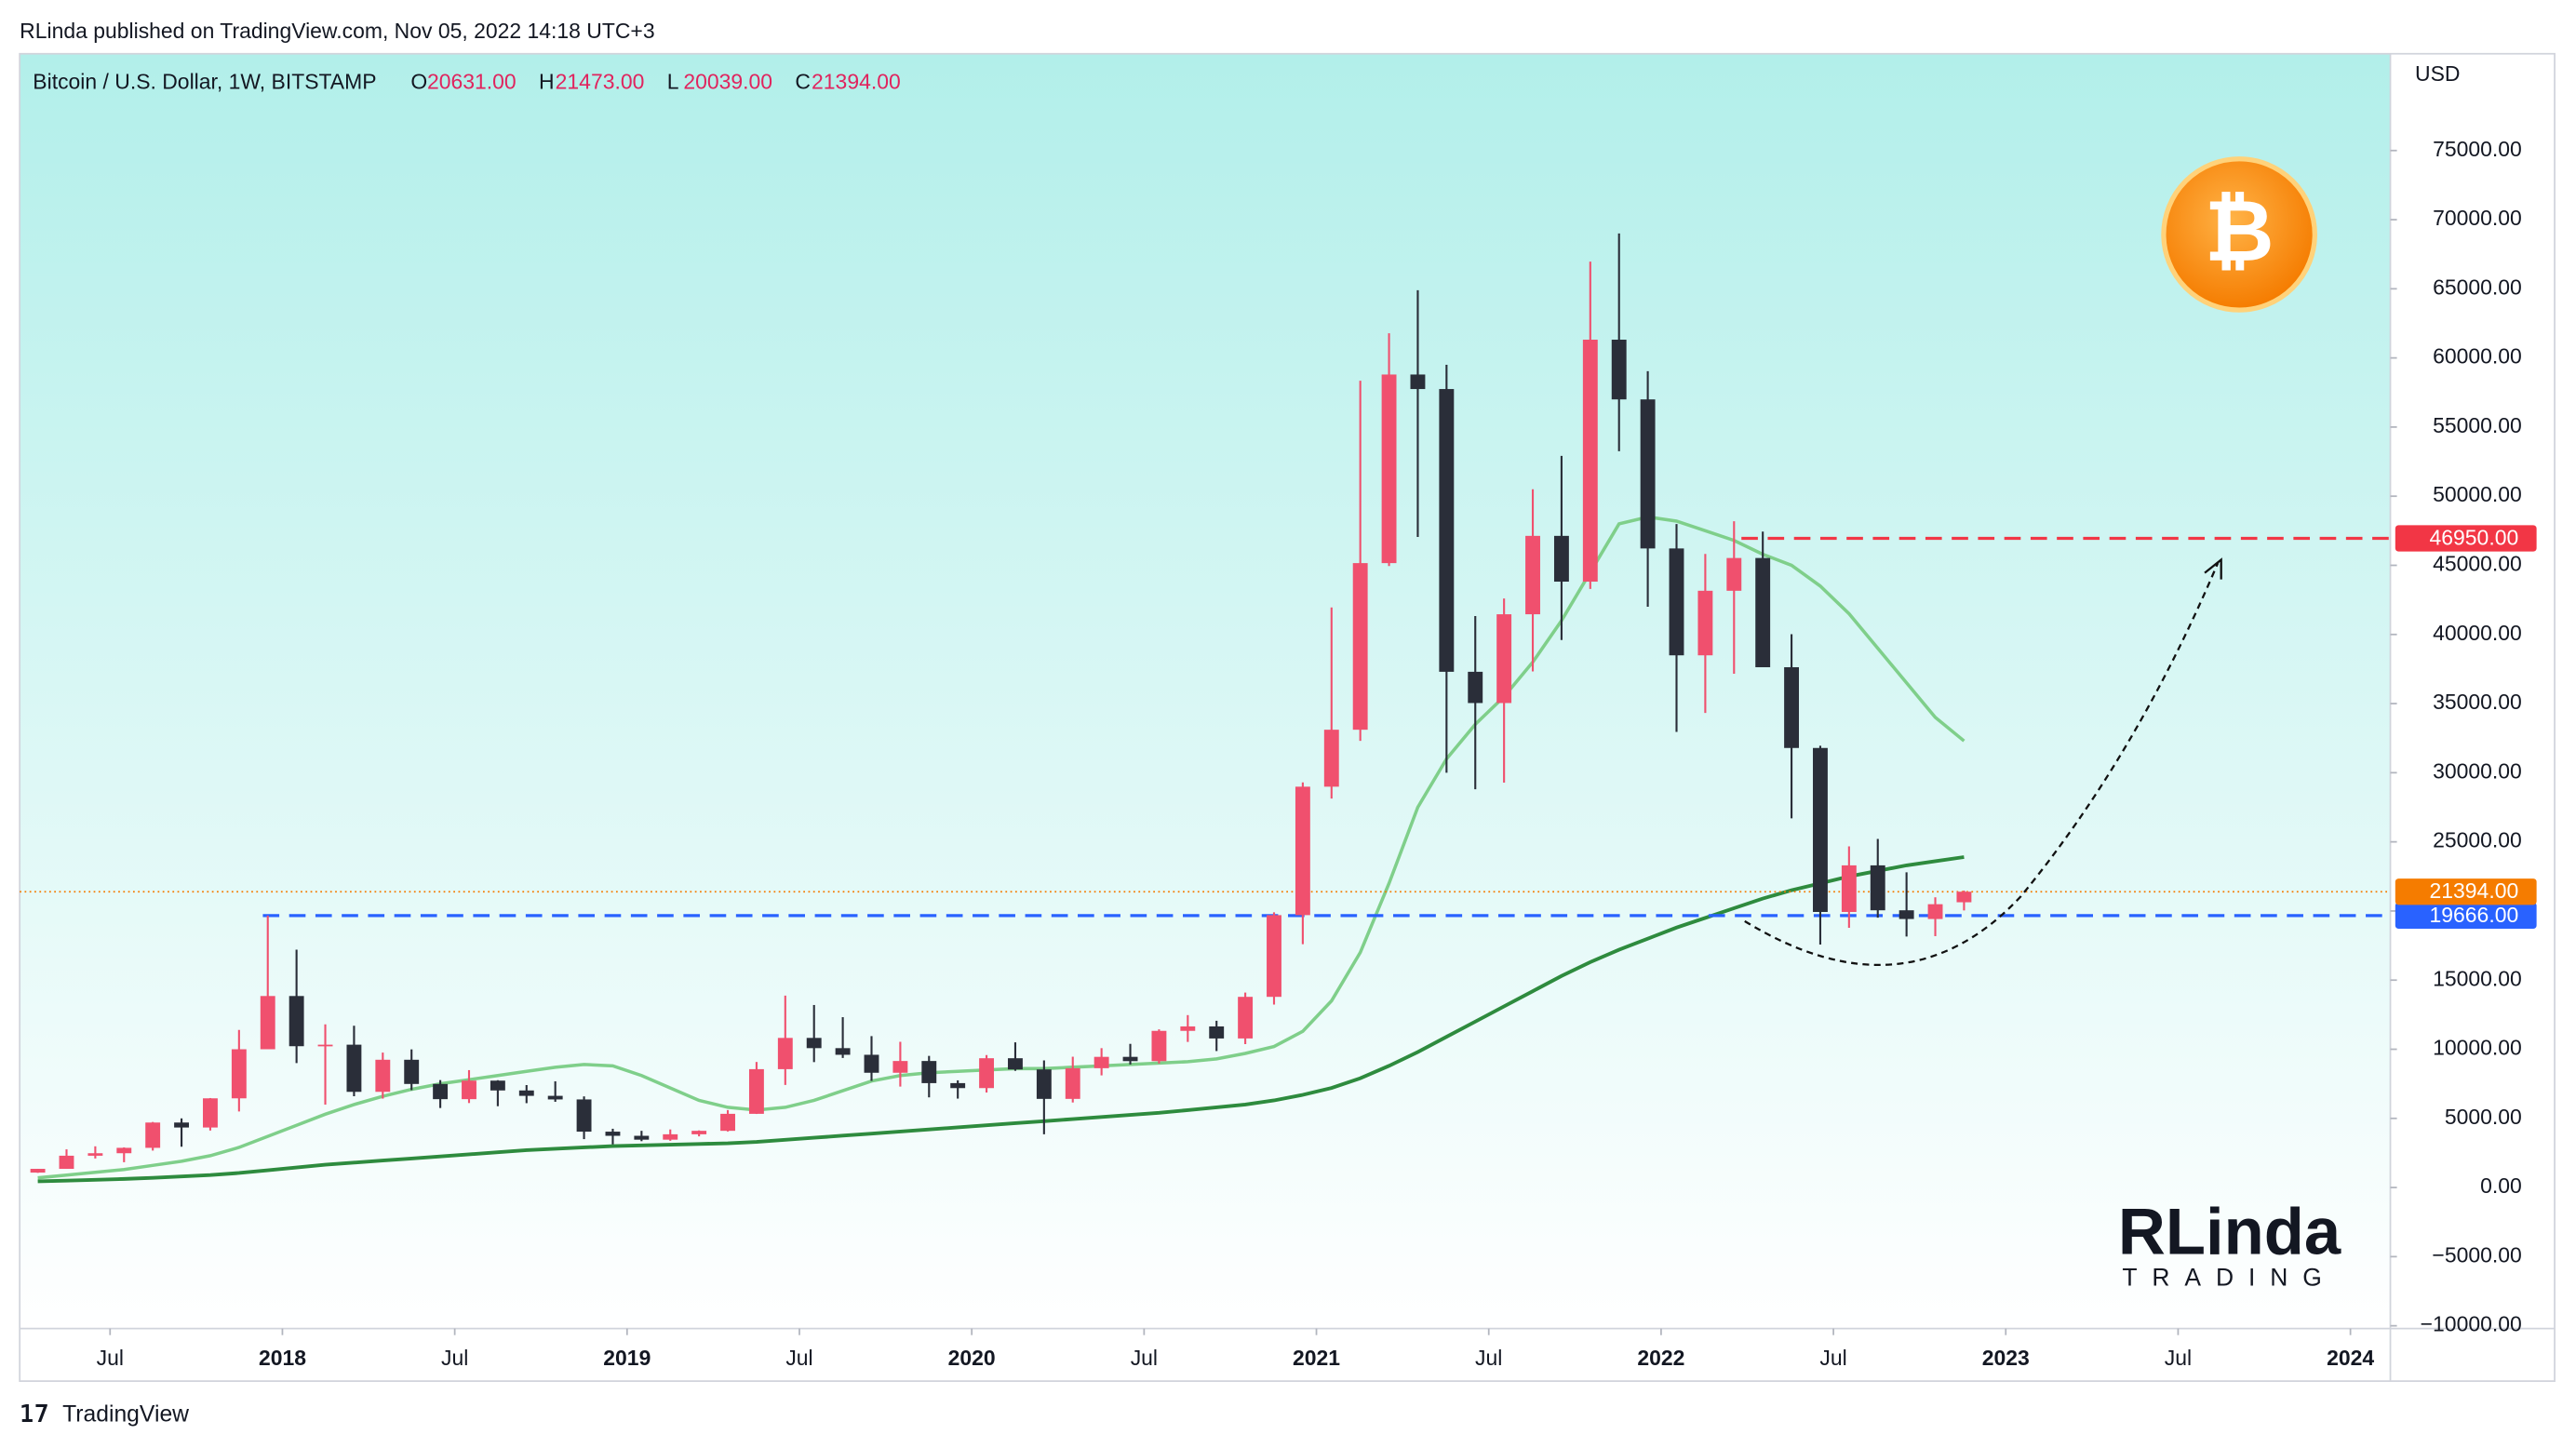 The height and width of the screenshot is (1448, 2576). Describe the element at coordinates (418, 82) in the screenshot. I see `ohlc-key: O` at that location.